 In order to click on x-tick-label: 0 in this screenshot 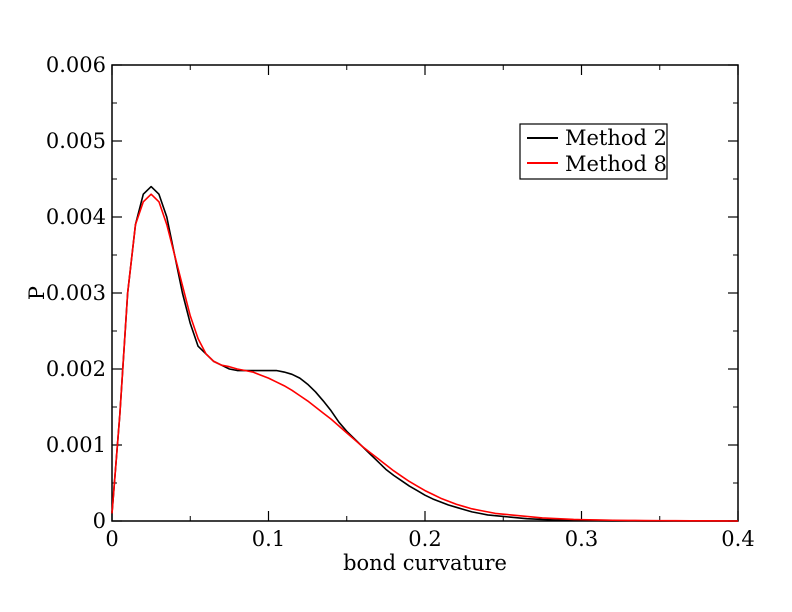, I will do `click(111, 539)`.